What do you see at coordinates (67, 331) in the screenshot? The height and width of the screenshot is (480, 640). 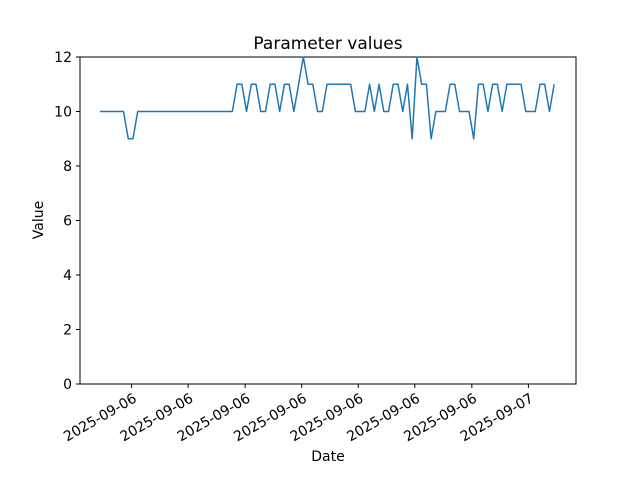 I see `y-tick-label: 2` at bounding box center [67, 331].